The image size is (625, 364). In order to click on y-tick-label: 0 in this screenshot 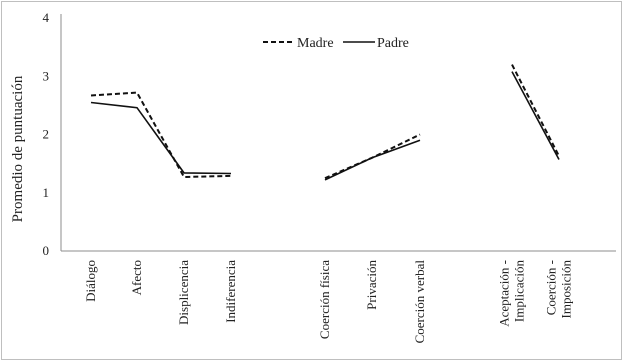, I will do `click(46, 250)`.